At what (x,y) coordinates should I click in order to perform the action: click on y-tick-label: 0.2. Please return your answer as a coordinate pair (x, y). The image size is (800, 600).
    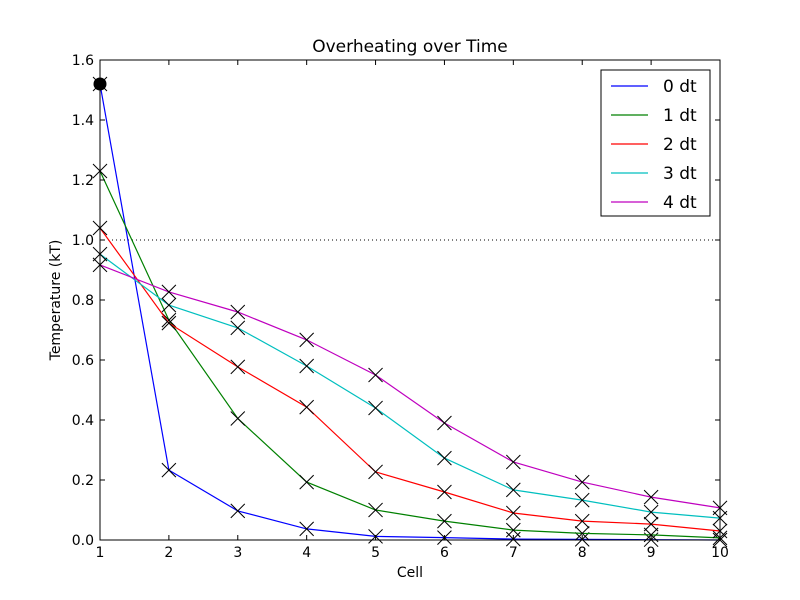
    Looking at the image, I should click on (83, 481).